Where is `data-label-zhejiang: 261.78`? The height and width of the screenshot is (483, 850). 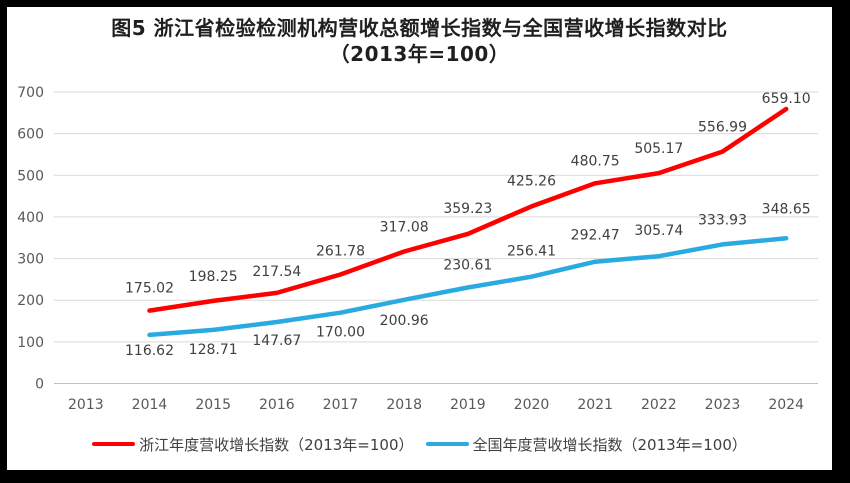 data-label-zhejiang: 261.78 is located at coordinates (340, 251).